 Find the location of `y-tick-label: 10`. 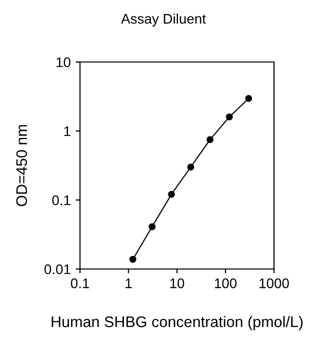

y-tick-label: 10 is located at coordinates (63, 62).